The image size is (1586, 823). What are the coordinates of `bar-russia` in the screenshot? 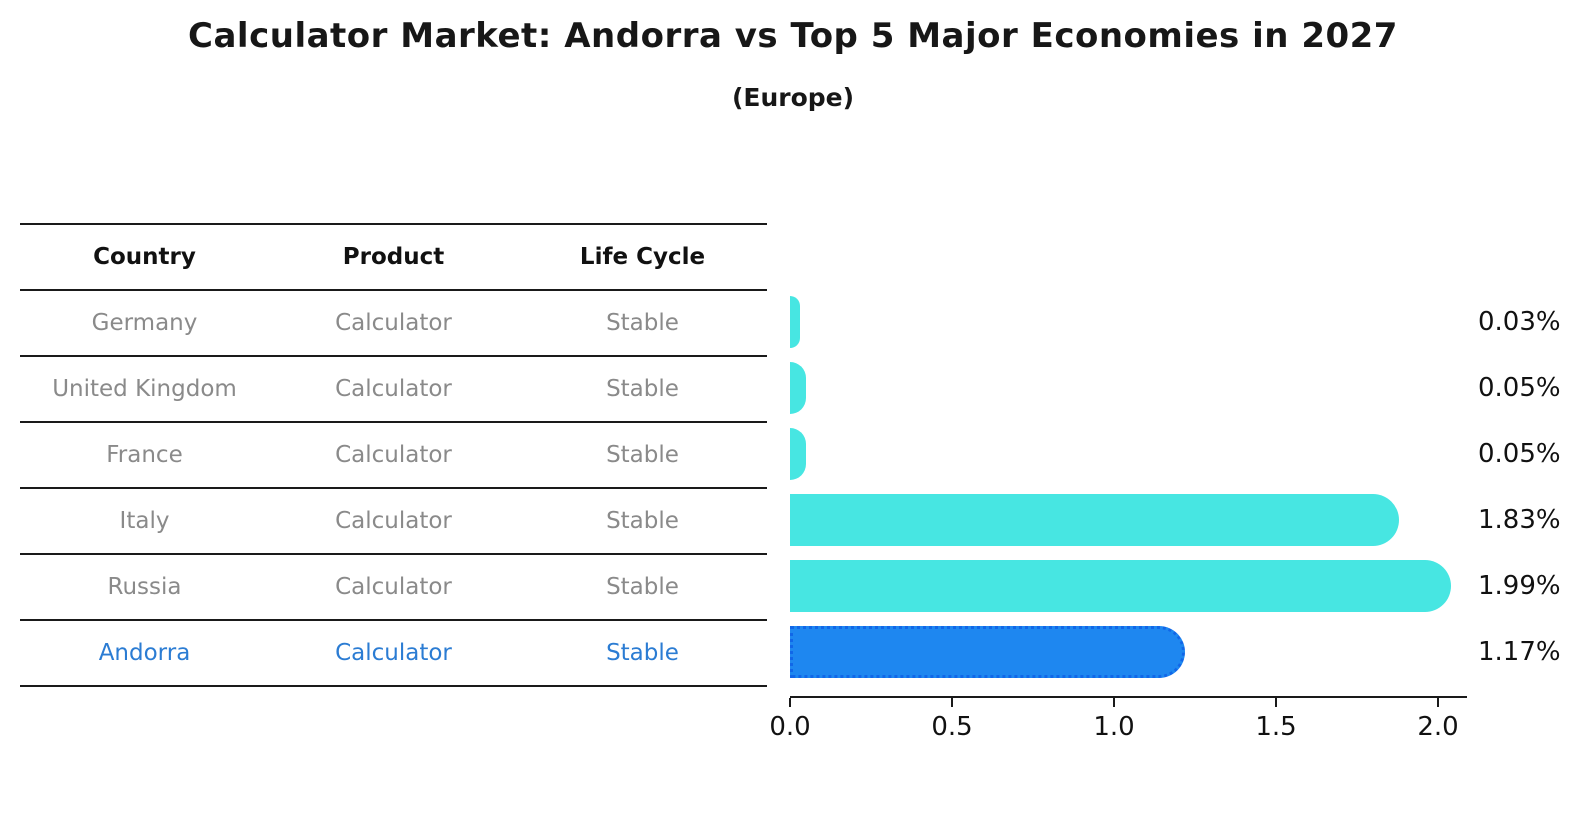 It's located at (1120, 586).